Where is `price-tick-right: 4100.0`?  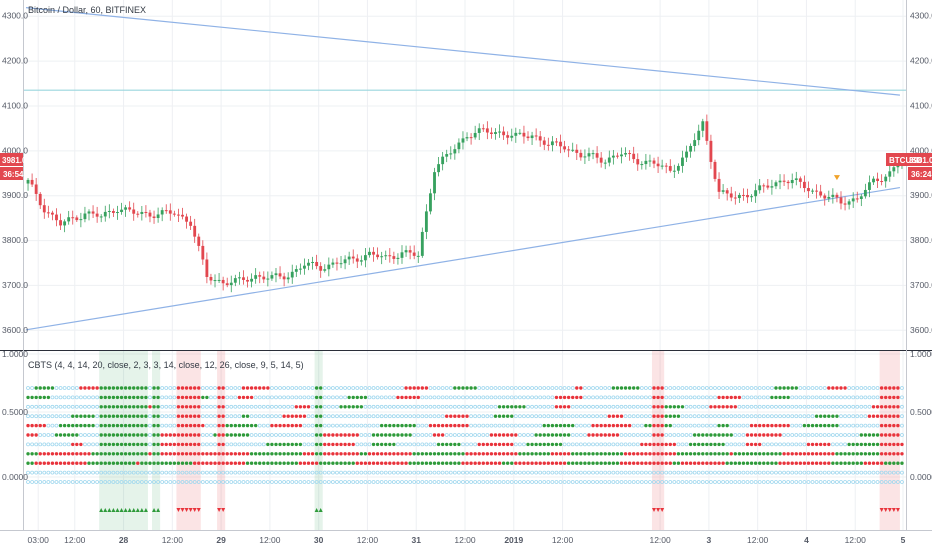 price-tick-right: 4100.0 is located at coordinates (921, 105).